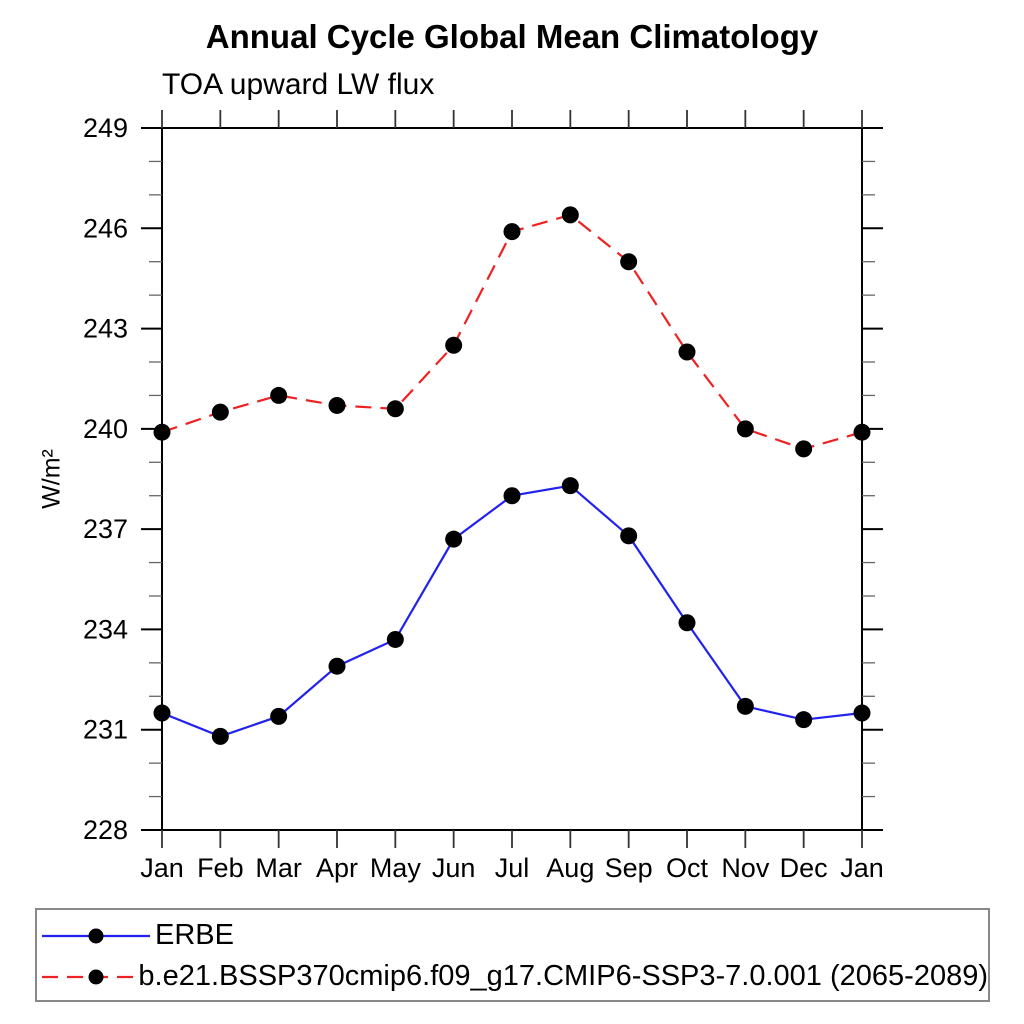 Image resolution: width=1024 pixels, height=1024 pixels. Describe the element at coordinates (105, 730) in the screenshot. I see `y-tick-label: 231` at that location.